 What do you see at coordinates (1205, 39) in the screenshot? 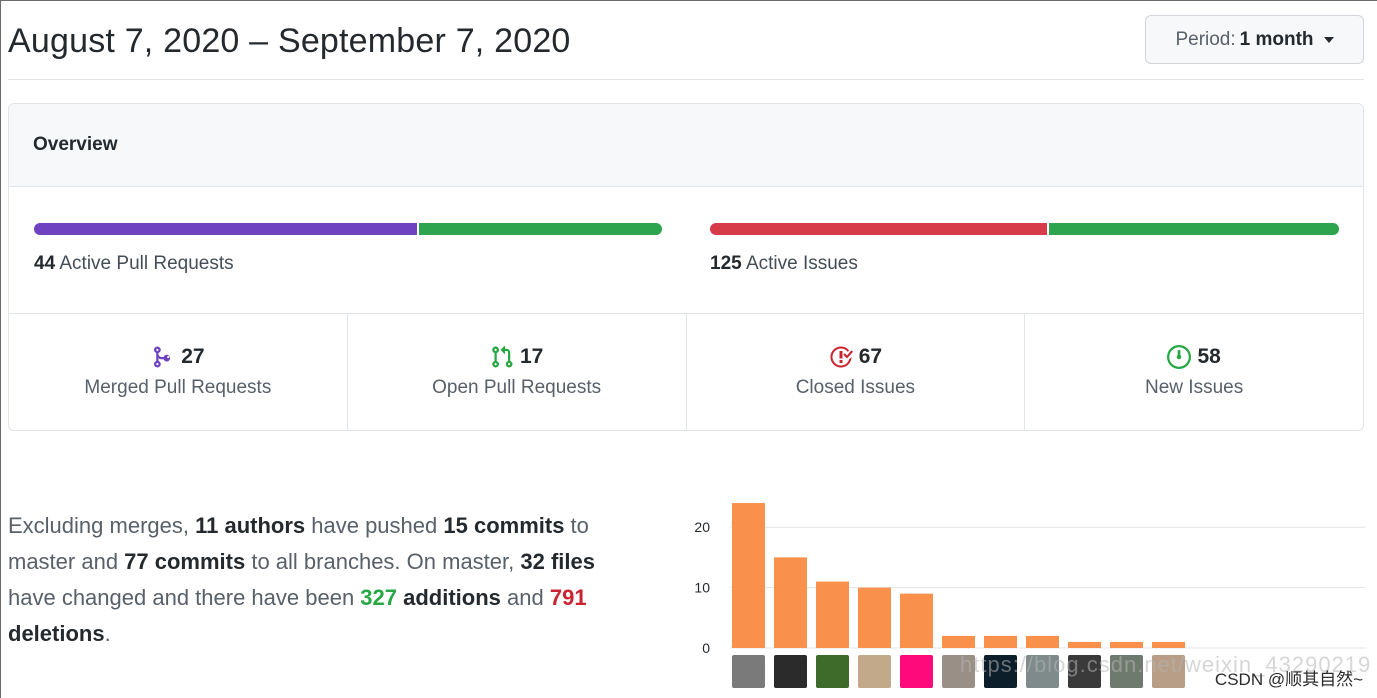
I see `period-prefix: Period:` at bounding box center [1205, 39].